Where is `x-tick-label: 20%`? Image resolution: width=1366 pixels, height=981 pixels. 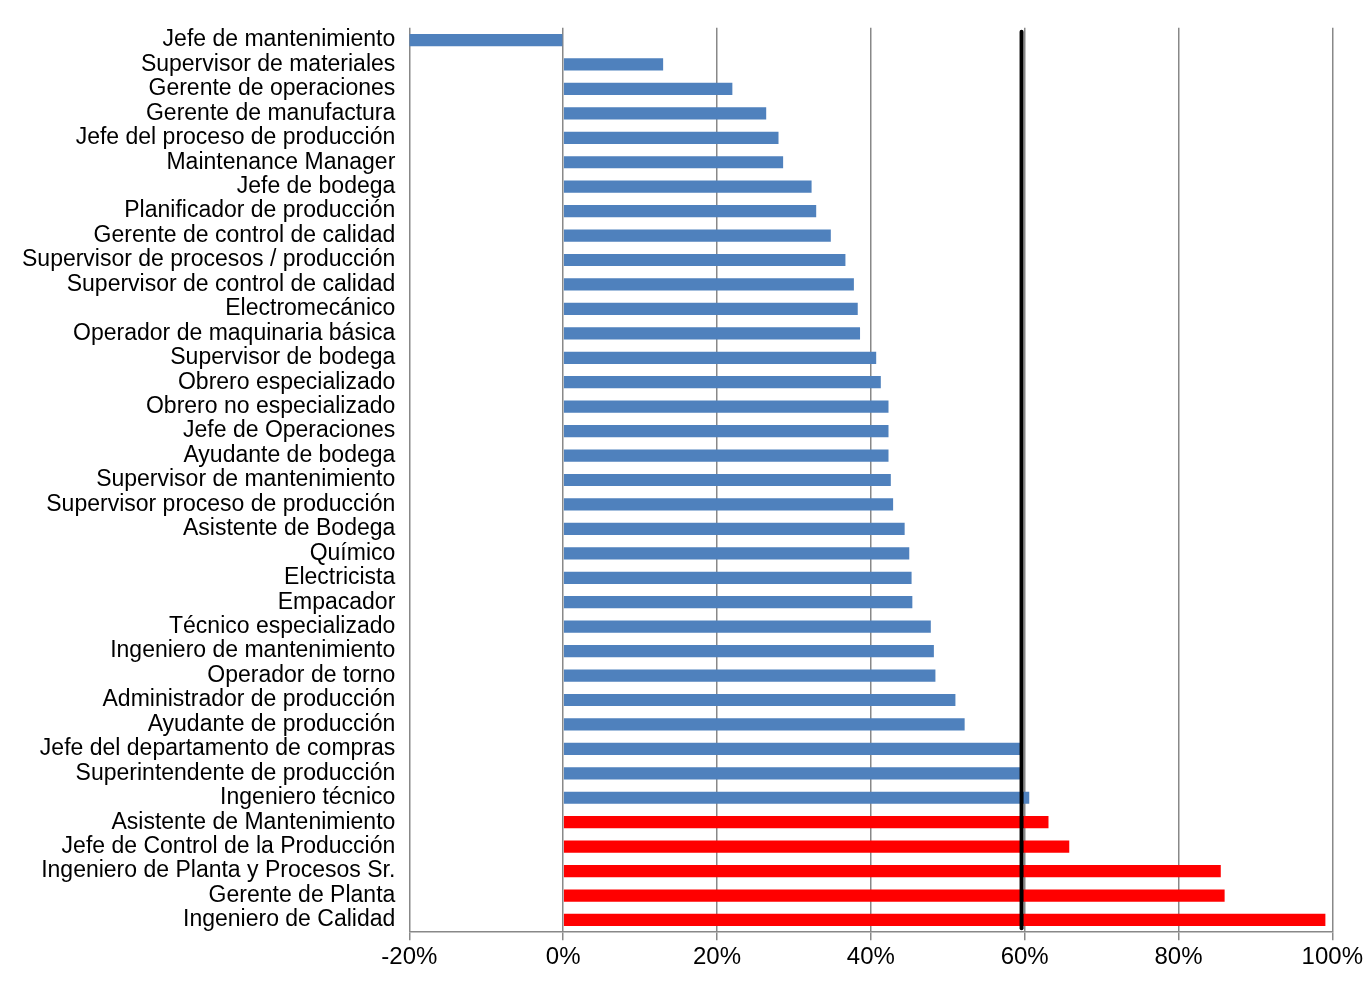
x-tick-label: 20% is located at coordinates (716, 956).